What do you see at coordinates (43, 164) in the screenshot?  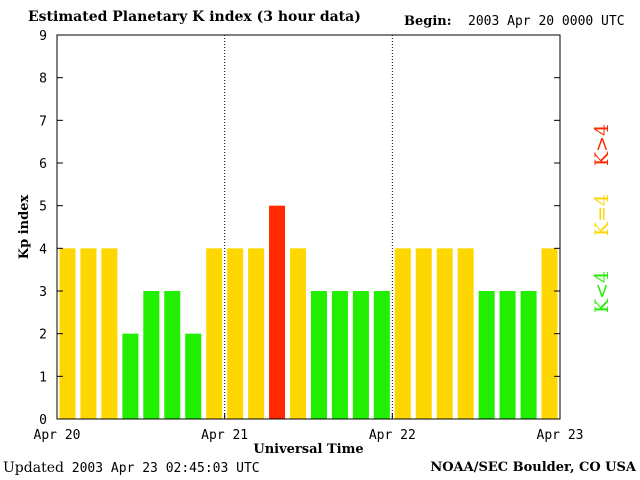 I see `y-tick-label: 6` at bounding box center [43, 164].